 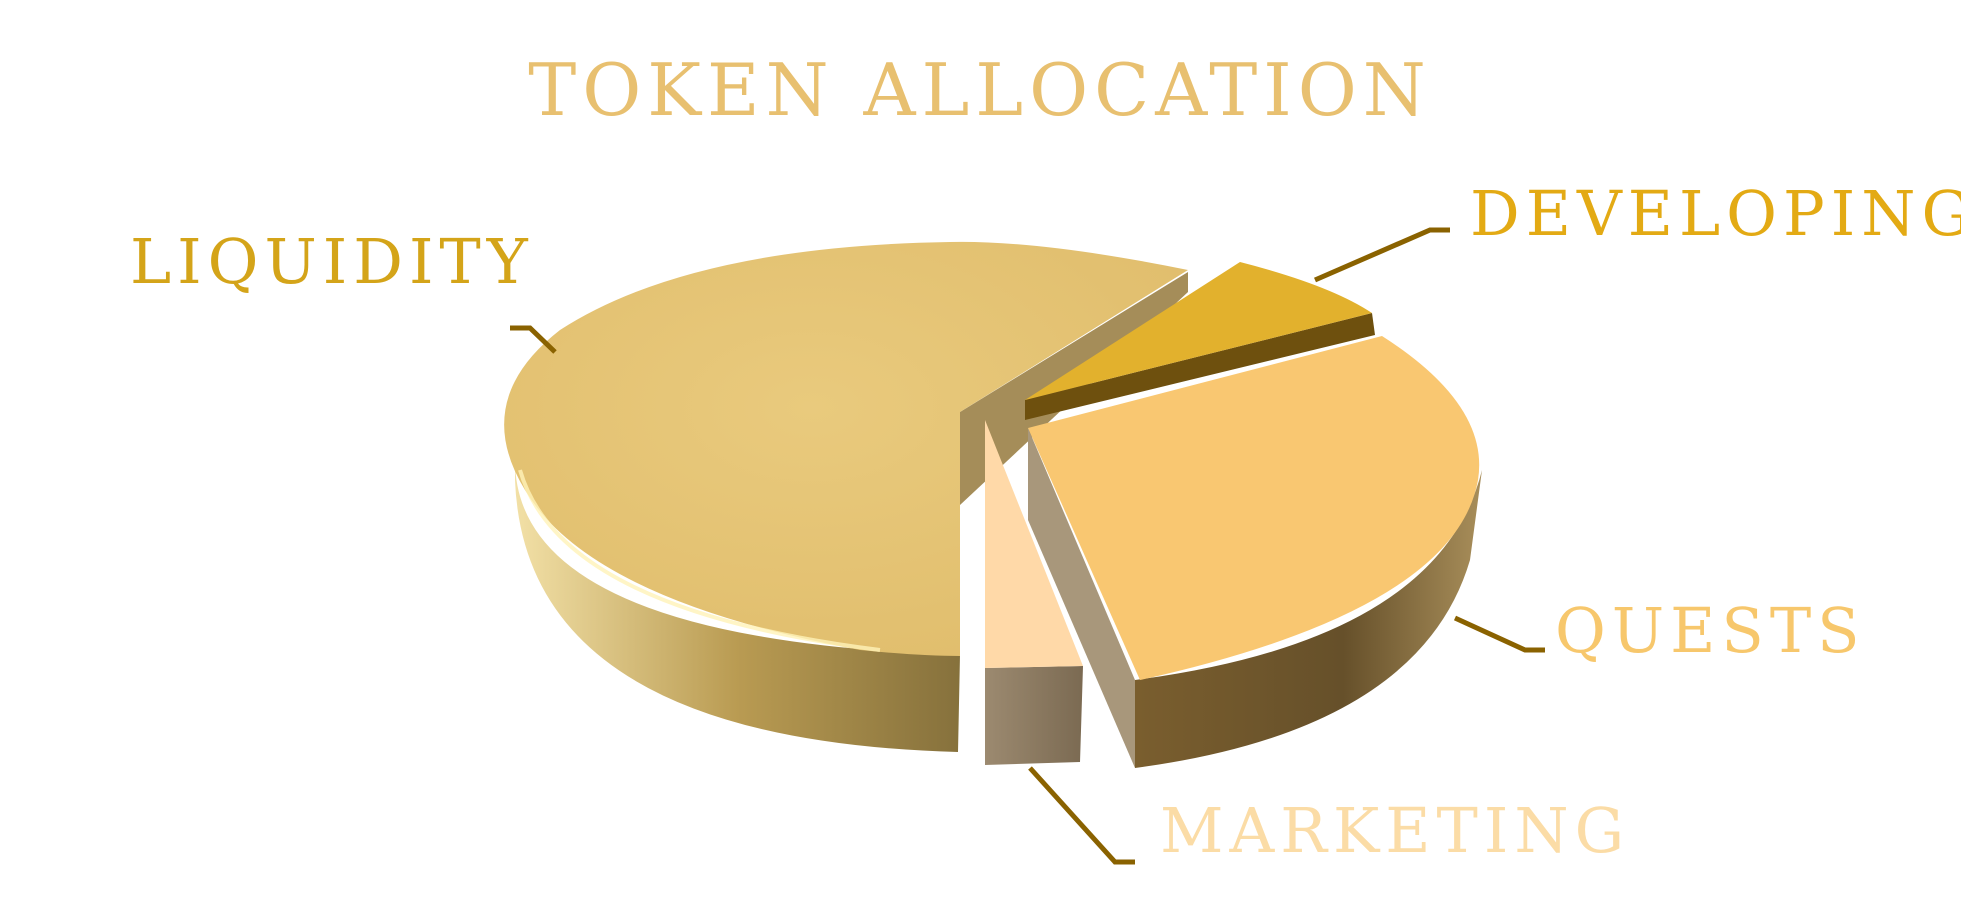 I want to click on pie-slice-developing, so click(x=1198, y=331).